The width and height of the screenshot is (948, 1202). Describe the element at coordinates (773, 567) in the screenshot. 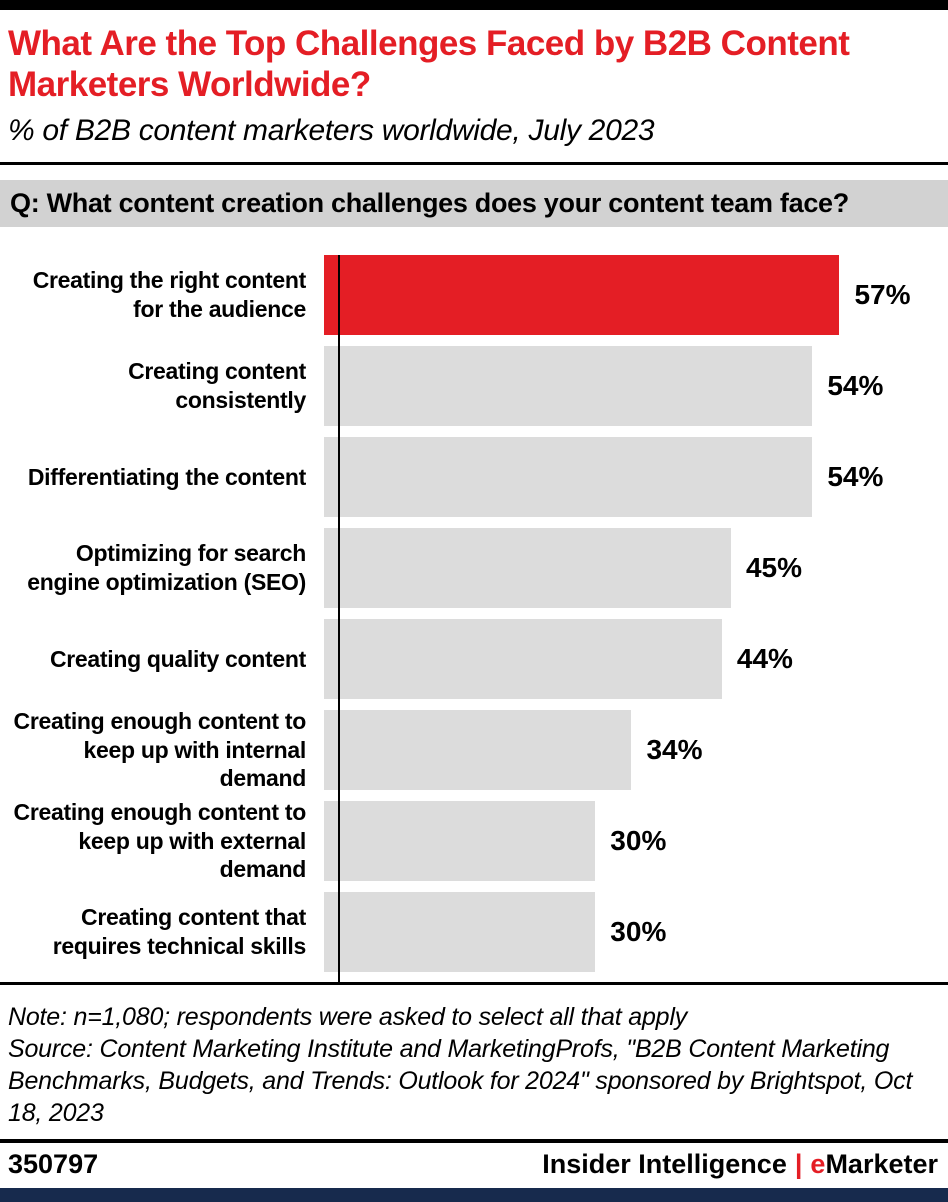

I see `bar-value-label: 45%` at that location.